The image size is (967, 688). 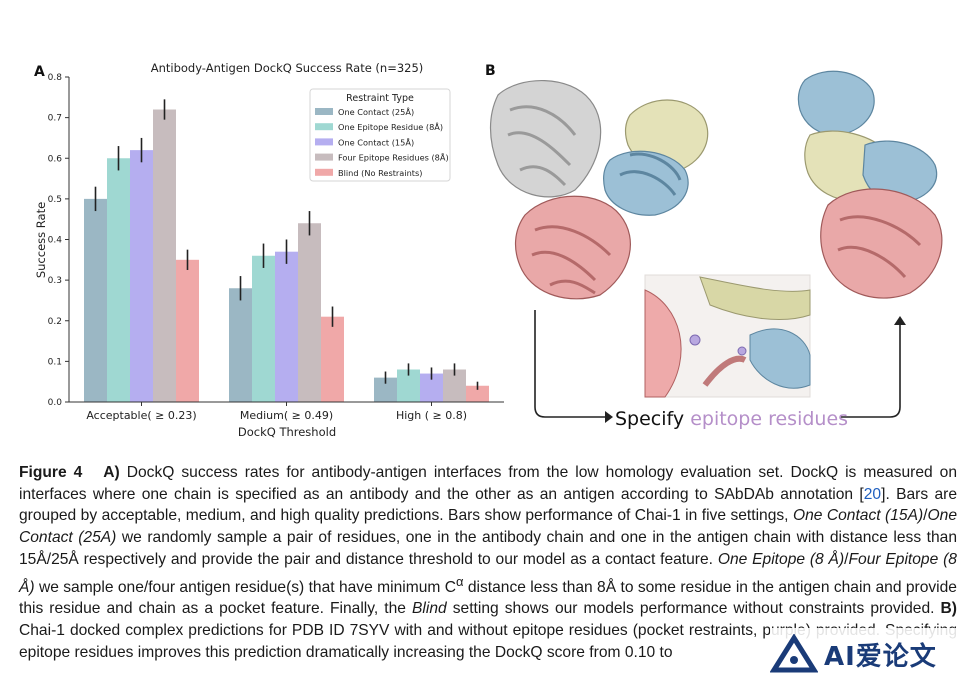 I want to click on watermark-logo-icon, so click(x=794, y=653).